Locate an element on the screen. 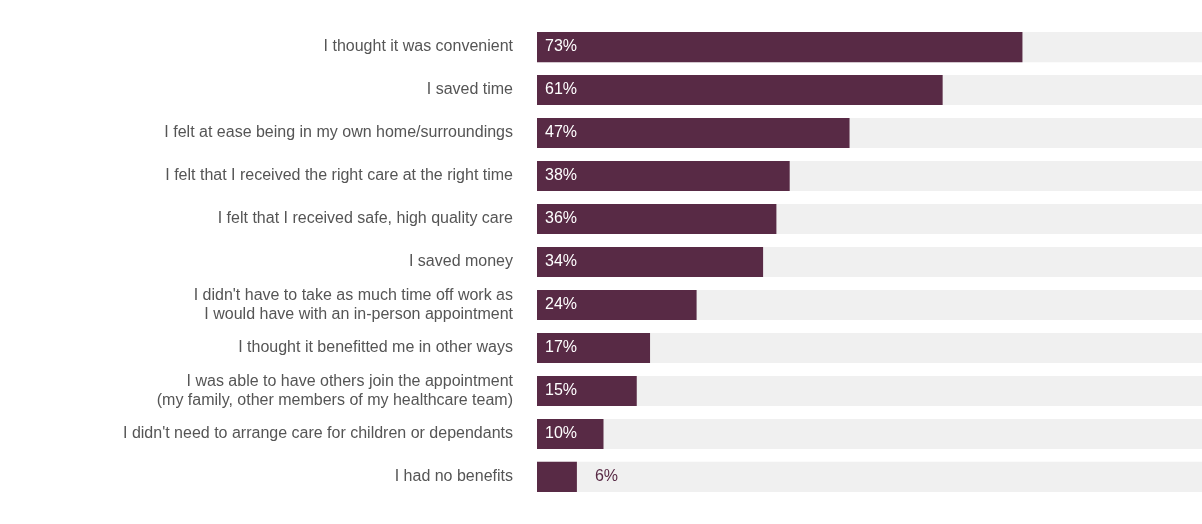 This screenshot has height=524, width=1202. y-tick-label: I had no benefits is located at coordinates (453, 476).